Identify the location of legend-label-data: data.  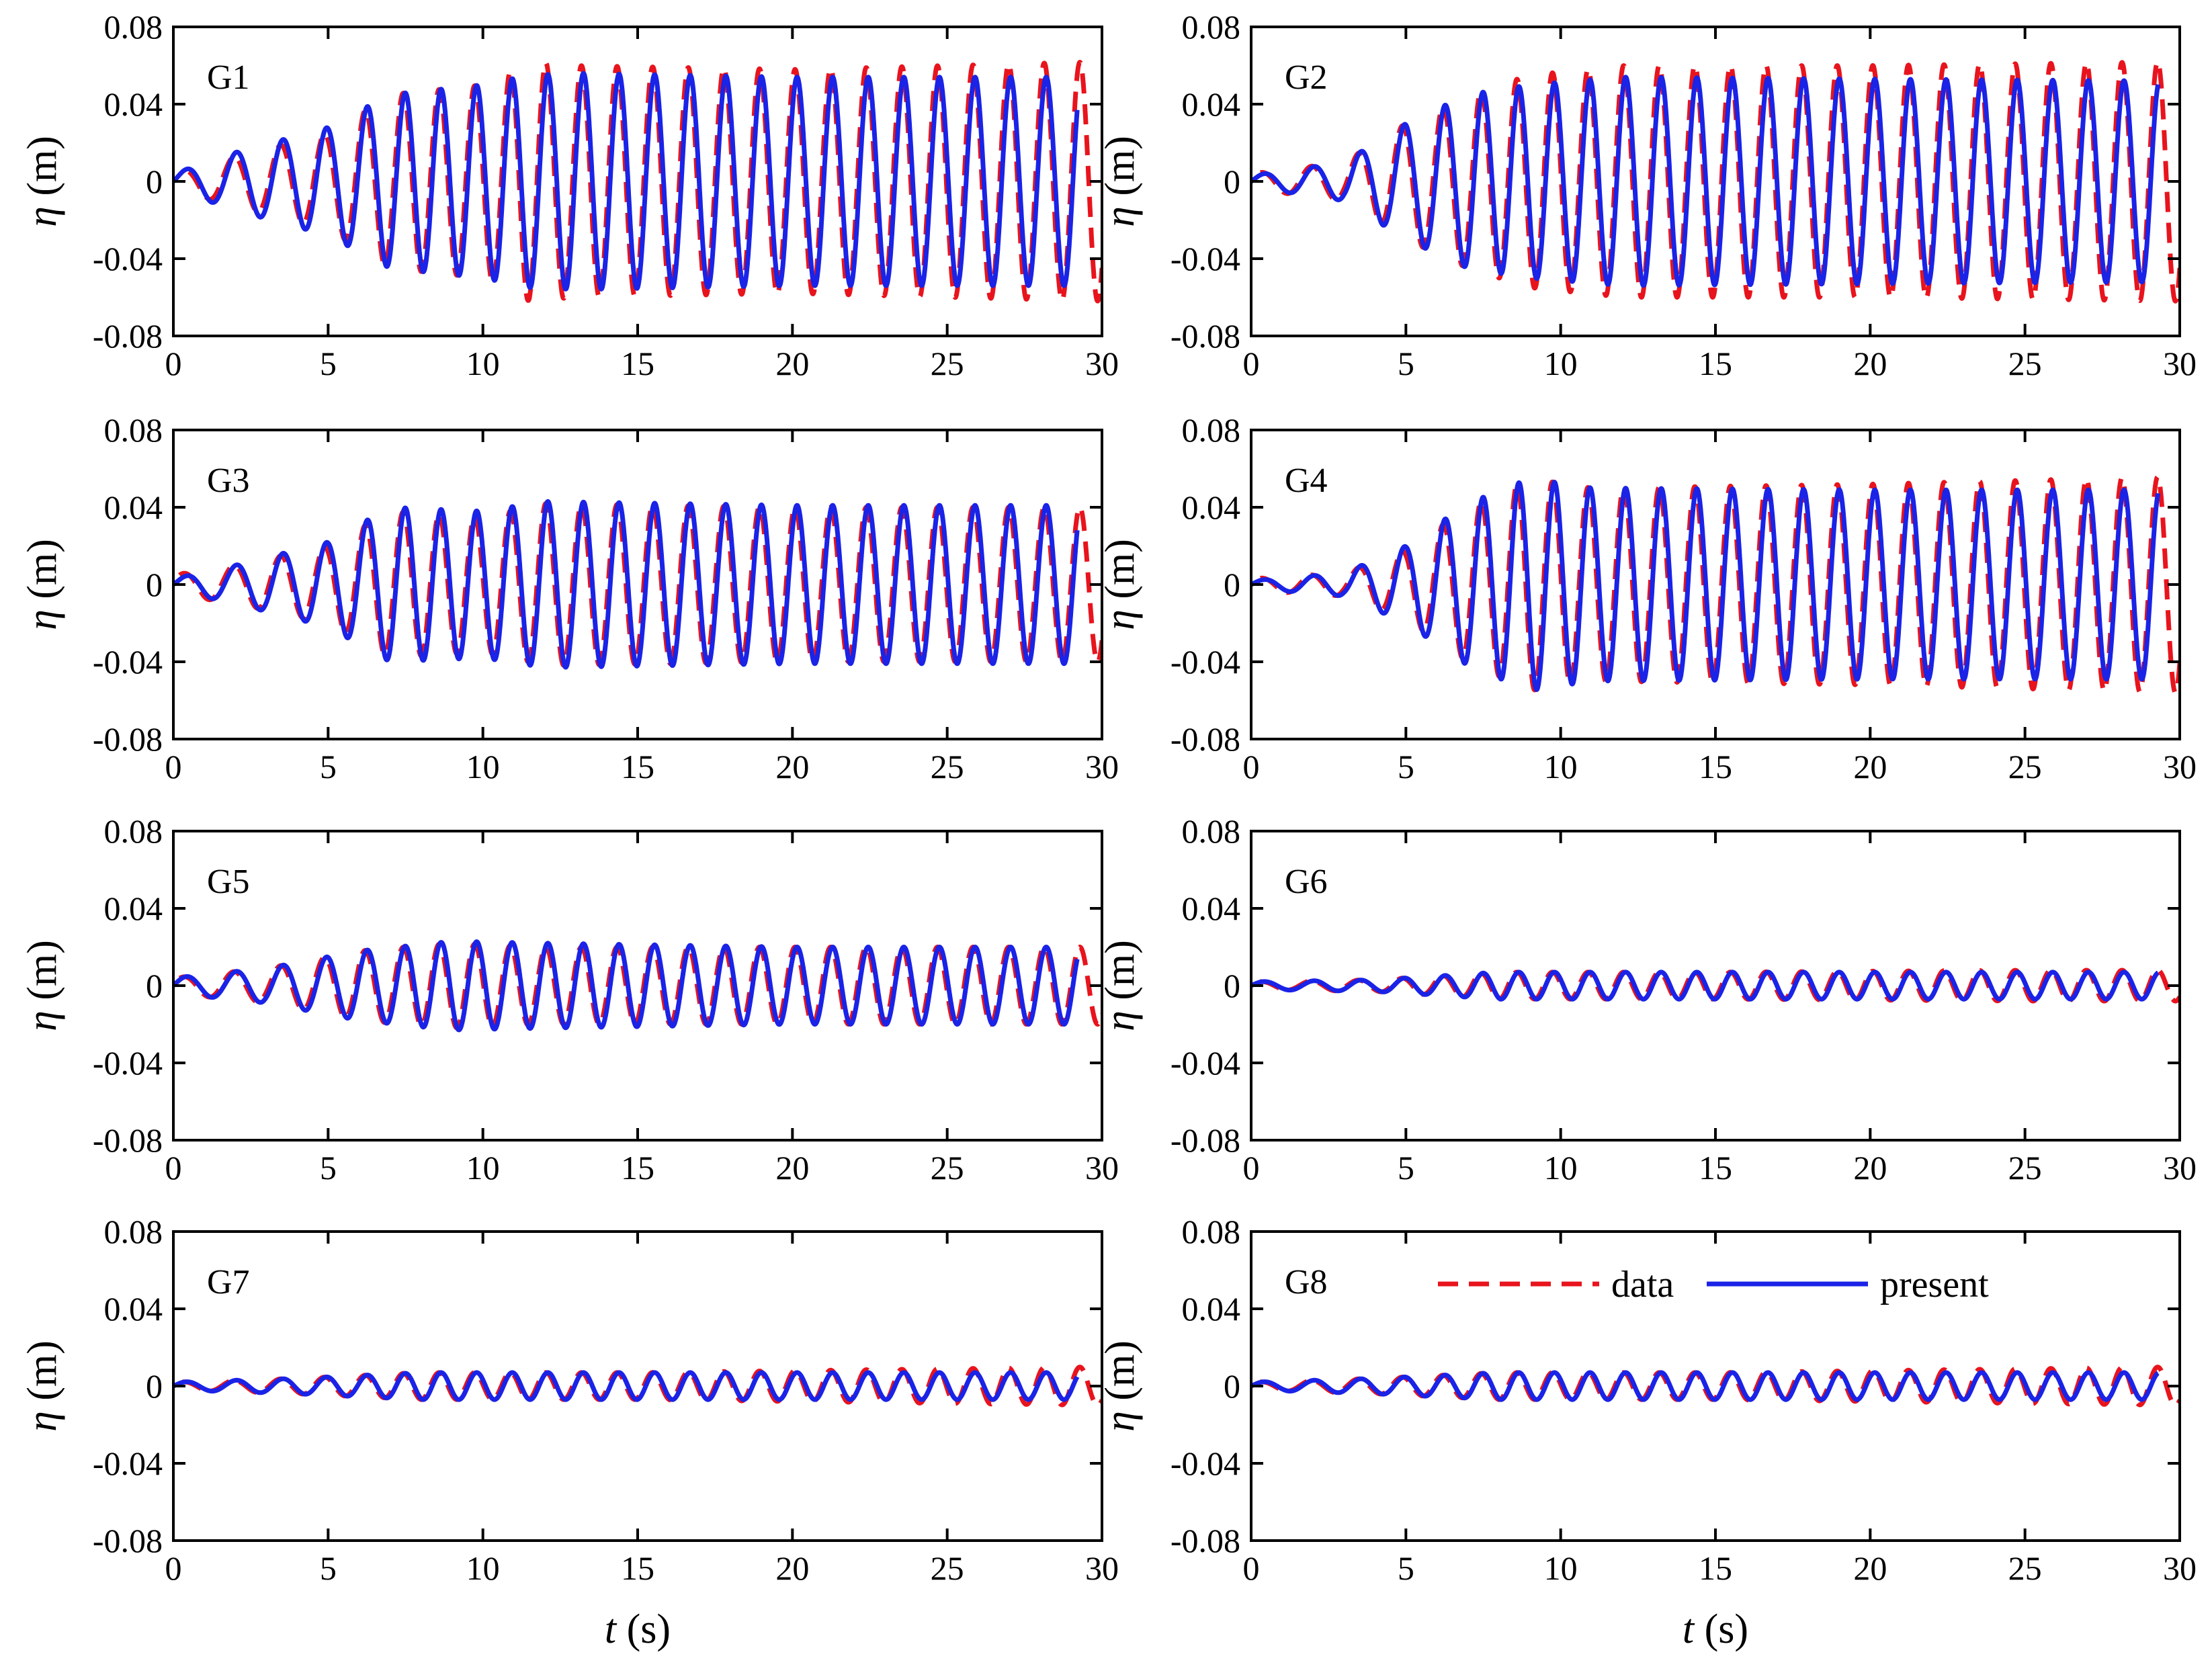
(1642, 1284).